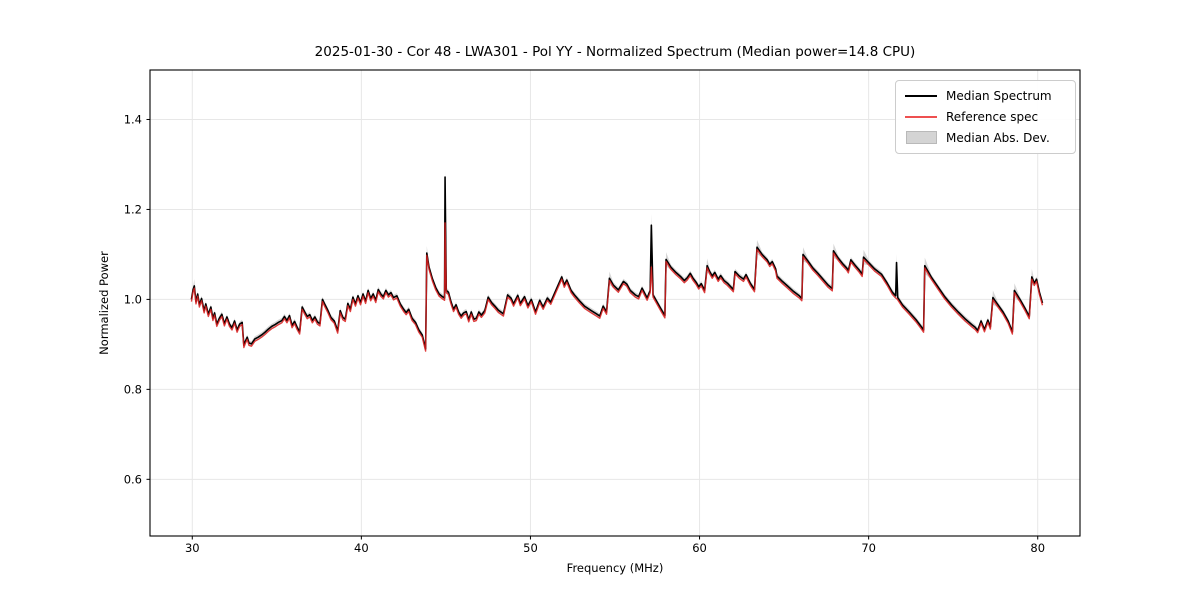 This screenshot has height=600, width=1200. I want to click on legend-item-median-spectrum: Median Spectrum, so click(985, 95).